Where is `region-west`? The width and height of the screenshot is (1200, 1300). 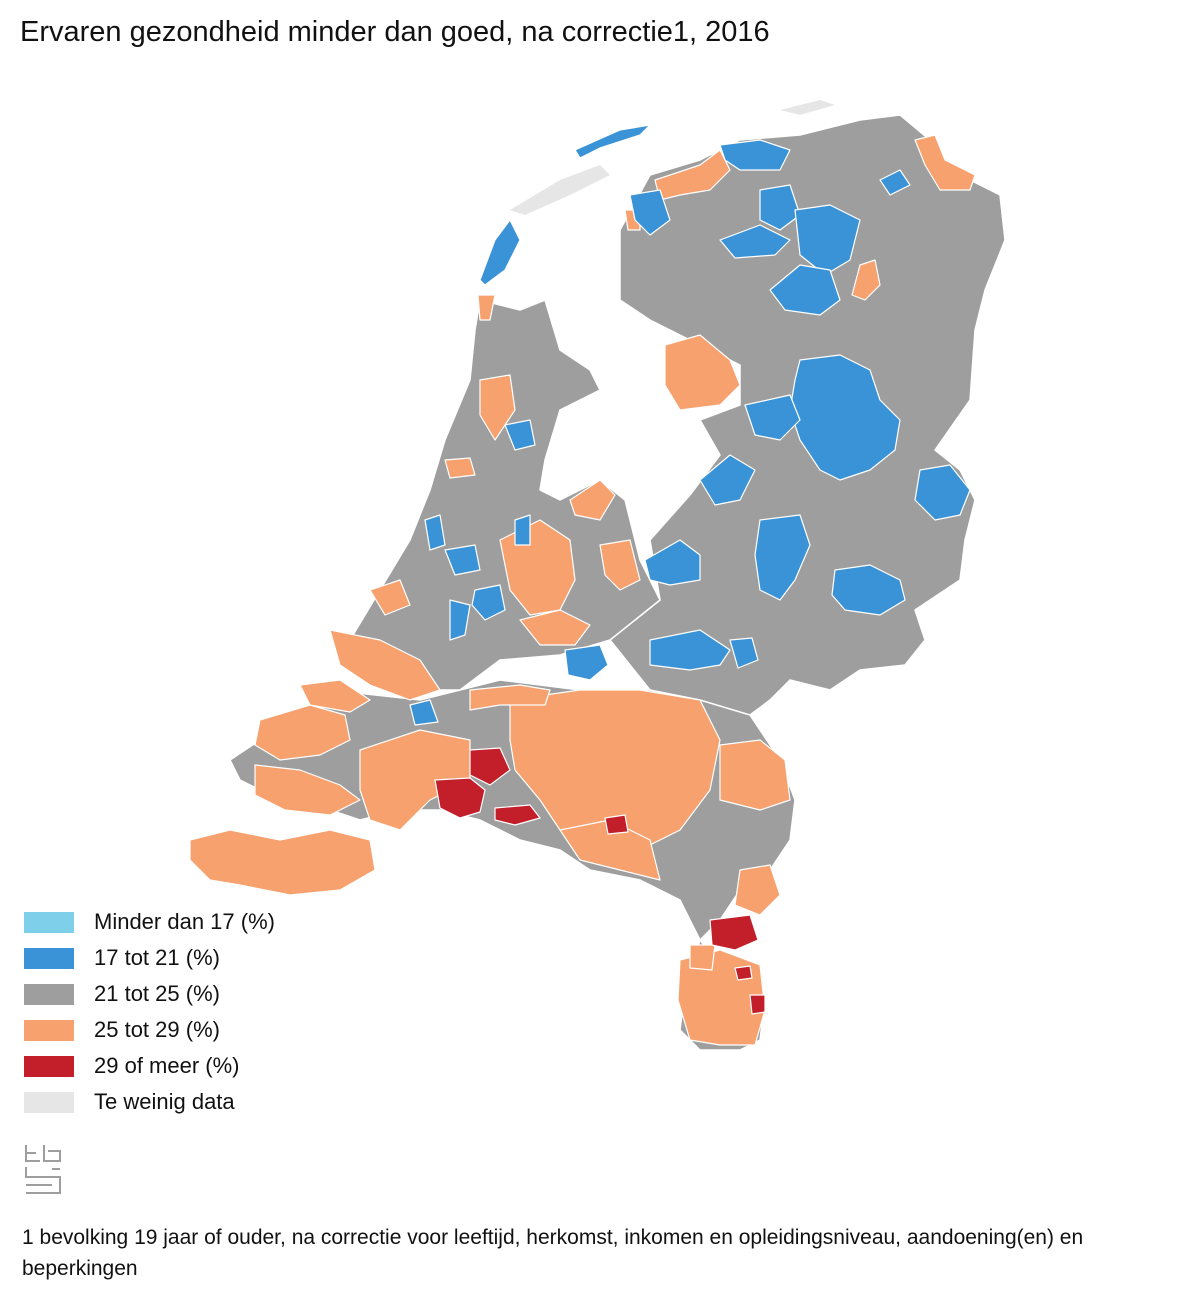 region-west is located at coordinates (505, 495).